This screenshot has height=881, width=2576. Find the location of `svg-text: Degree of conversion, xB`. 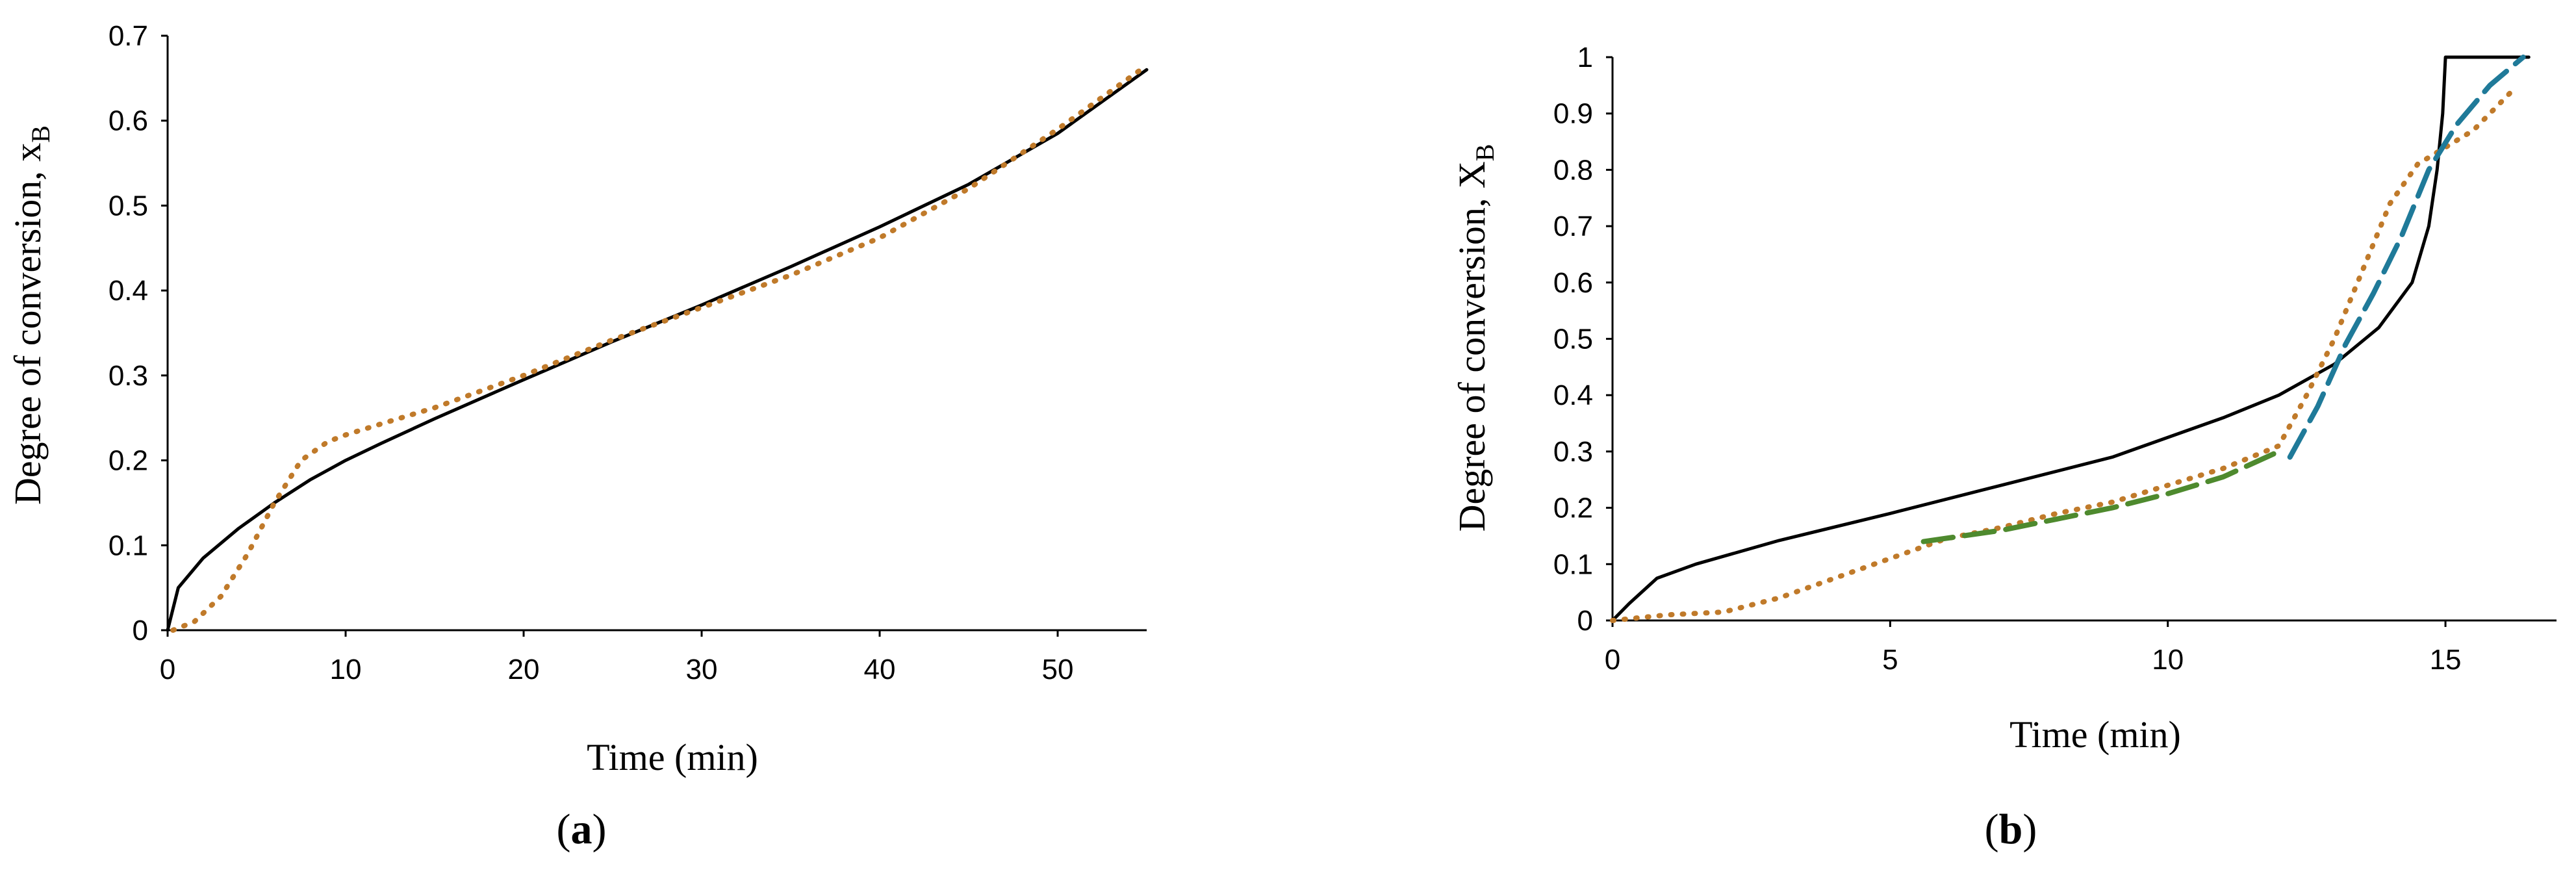

svg-text: Degree of conversion, xB is located at coordinates (30, 315).